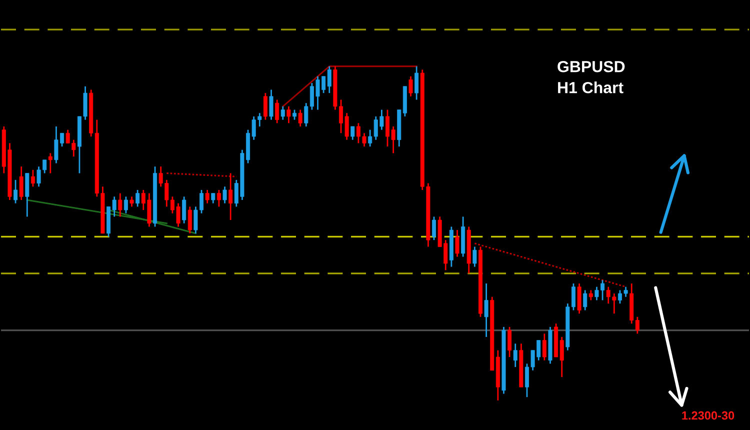  I want to click on text: 1.2300-30, so click(708, 415).